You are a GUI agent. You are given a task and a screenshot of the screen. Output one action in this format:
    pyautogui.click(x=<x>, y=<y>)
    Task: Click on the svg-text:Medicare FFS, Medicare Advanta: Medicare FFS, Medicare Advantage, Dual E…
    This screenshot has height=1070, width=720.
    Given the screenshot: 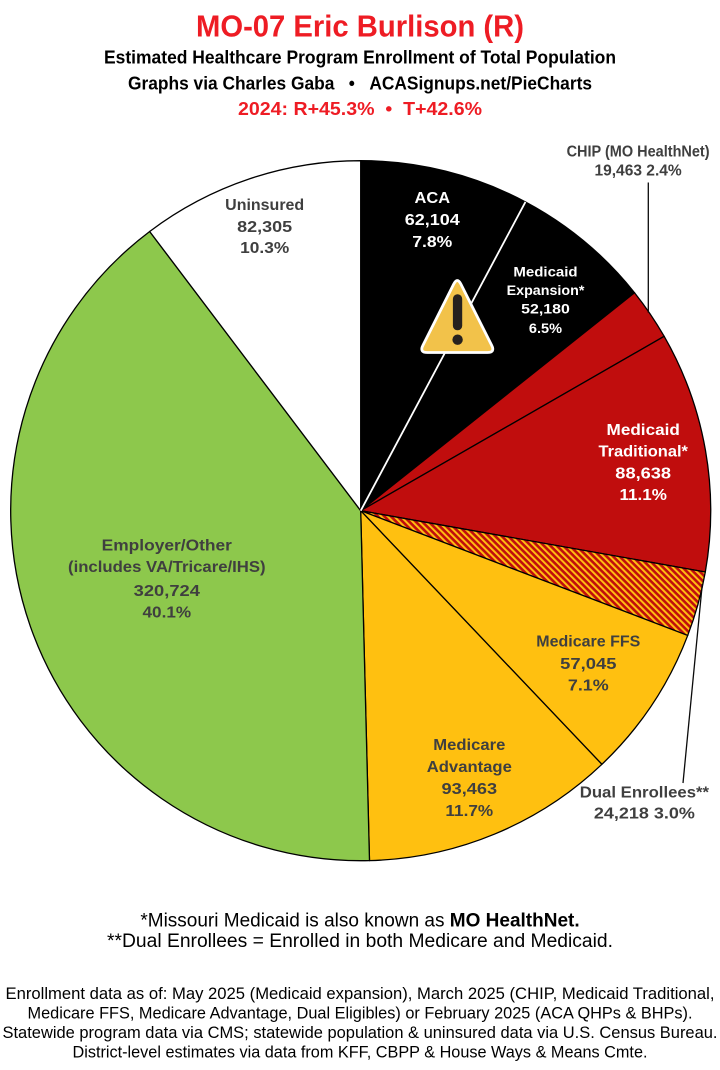 What is the action you would take?
    pyautogui.click(x=360, y=1013)
    